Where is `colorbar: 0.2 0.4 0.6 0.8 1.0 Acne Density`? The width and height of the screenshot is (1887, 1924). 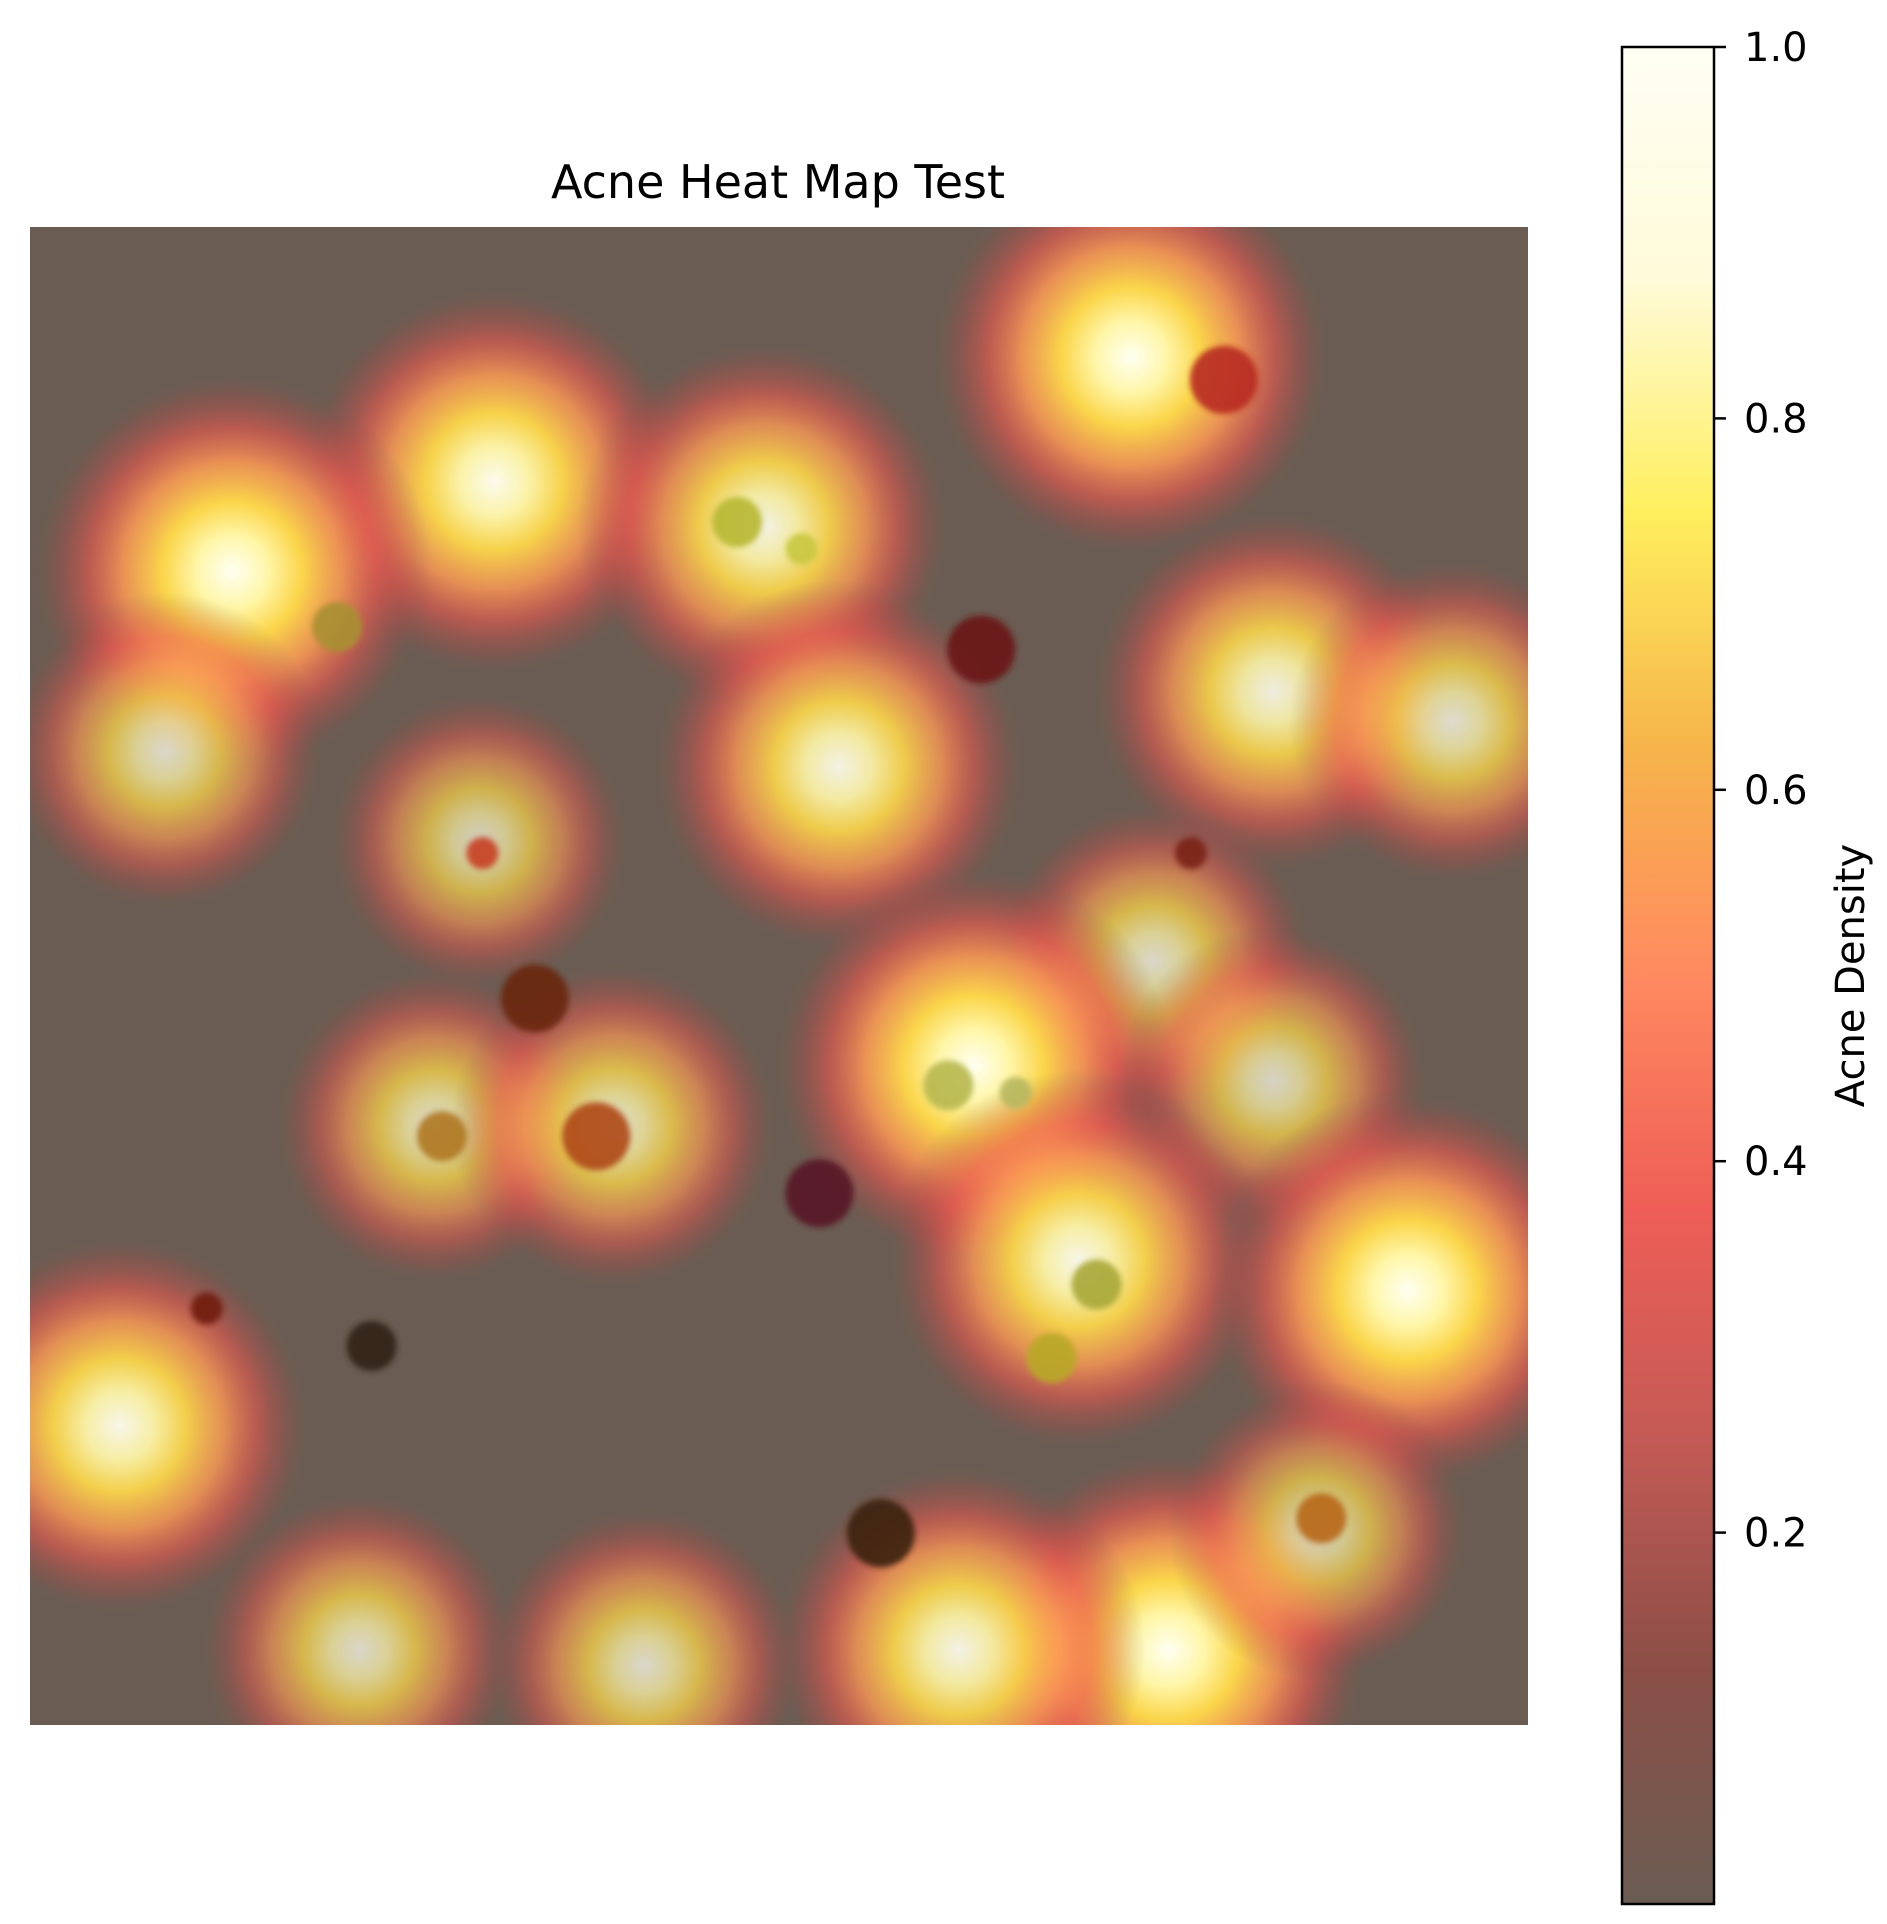
colorbar: 0.2 0.4 0.6 0.8 1.0 Acne Density is located at coordinates (1747, 965).